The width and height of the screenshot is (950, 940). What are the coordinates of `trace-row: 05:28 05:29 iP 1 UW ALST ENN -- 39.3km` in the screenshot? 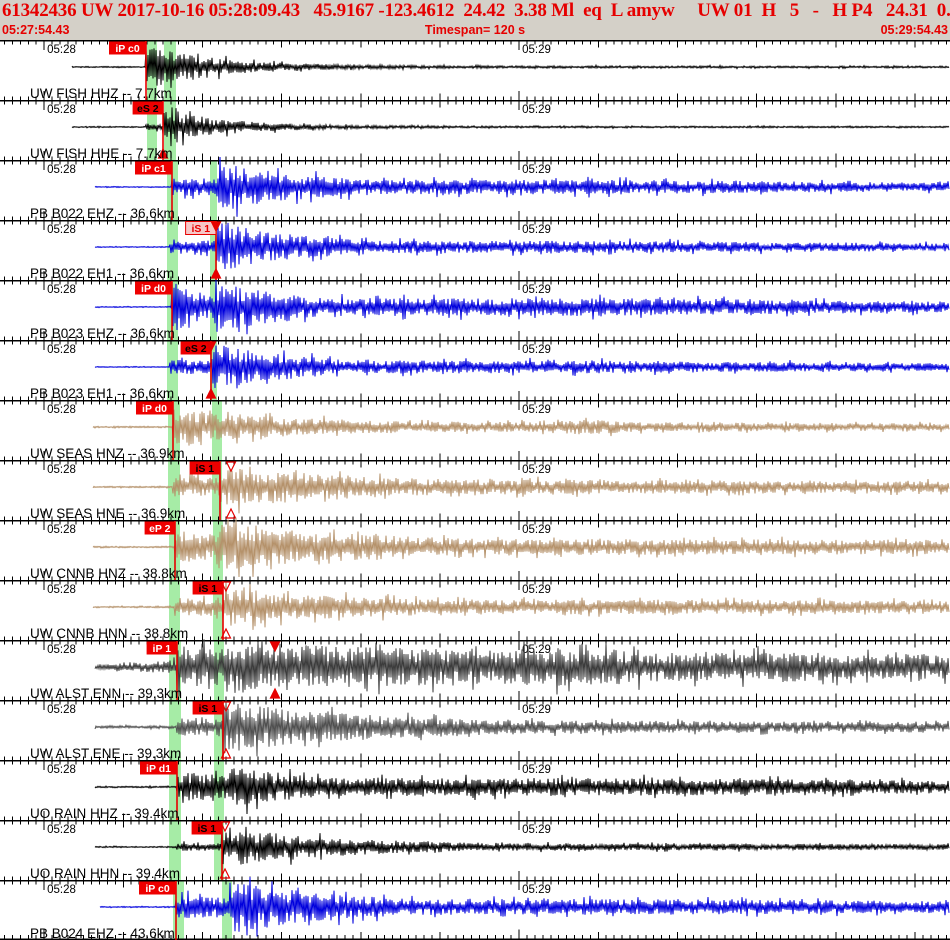 It's located at (490, 670).